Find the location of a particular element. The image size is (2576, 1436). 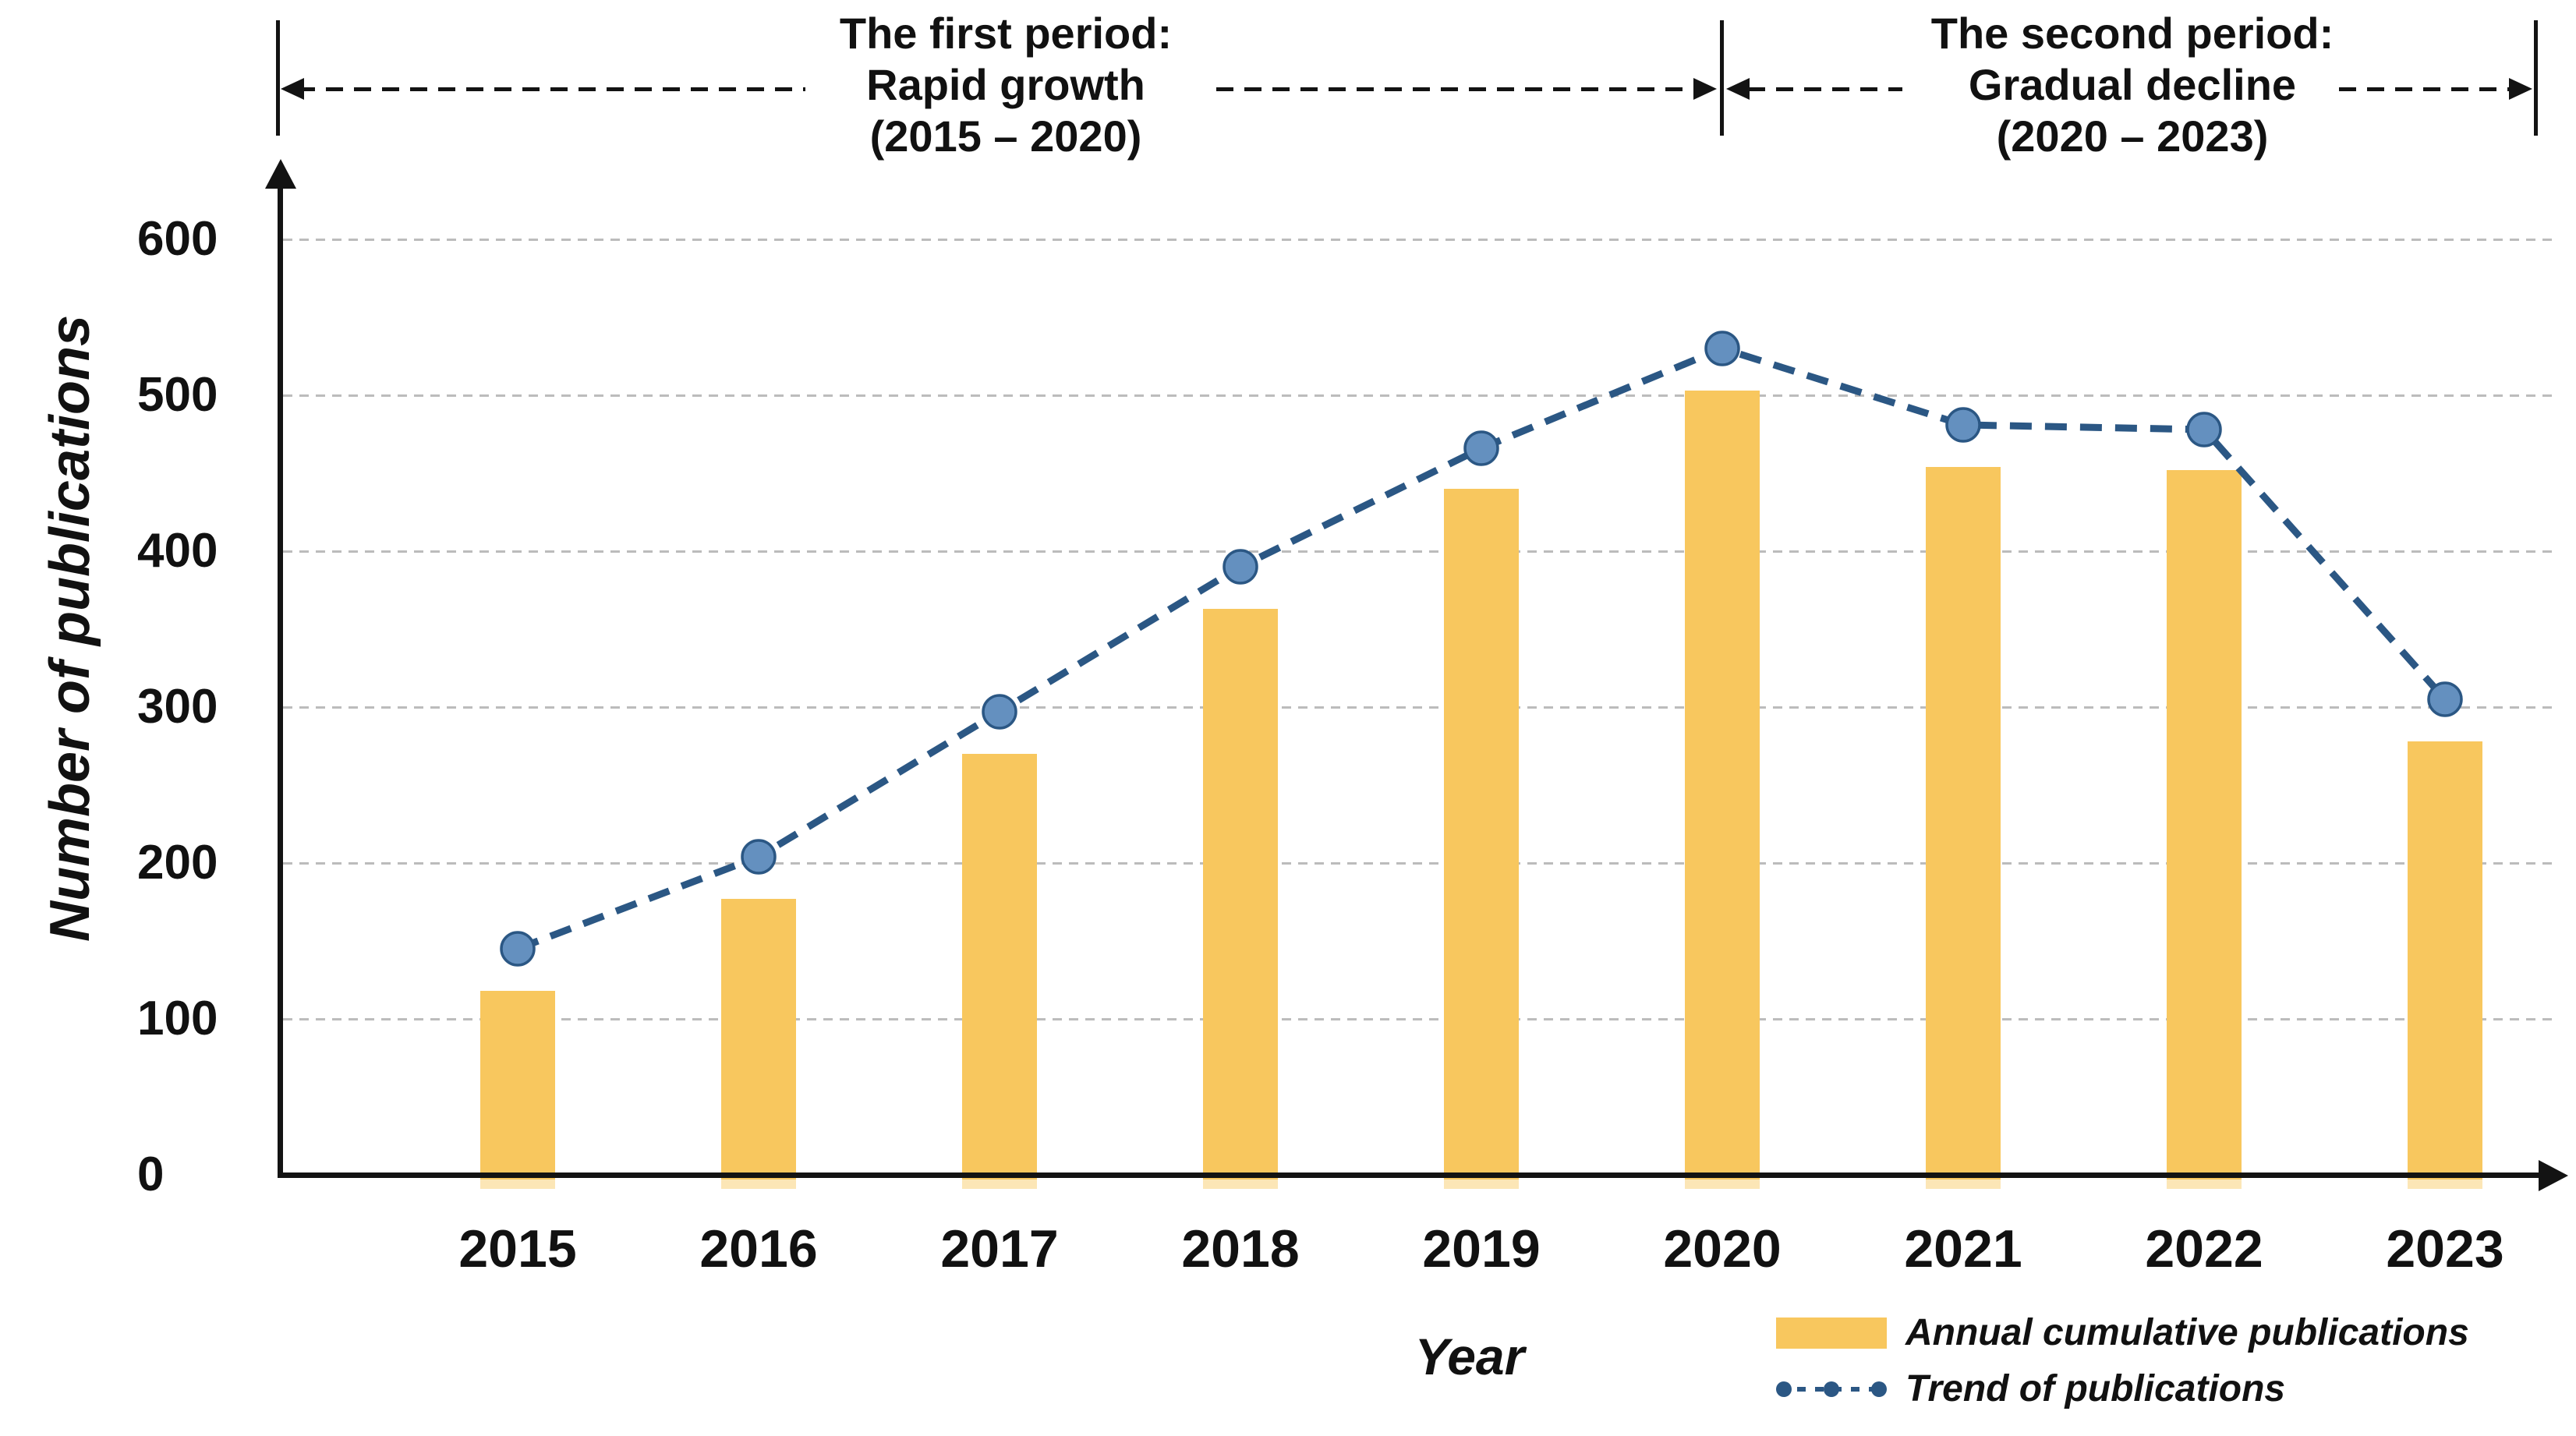

legend-row-bar: Annual cumulative publications is located at coordinates (2122, 1332).